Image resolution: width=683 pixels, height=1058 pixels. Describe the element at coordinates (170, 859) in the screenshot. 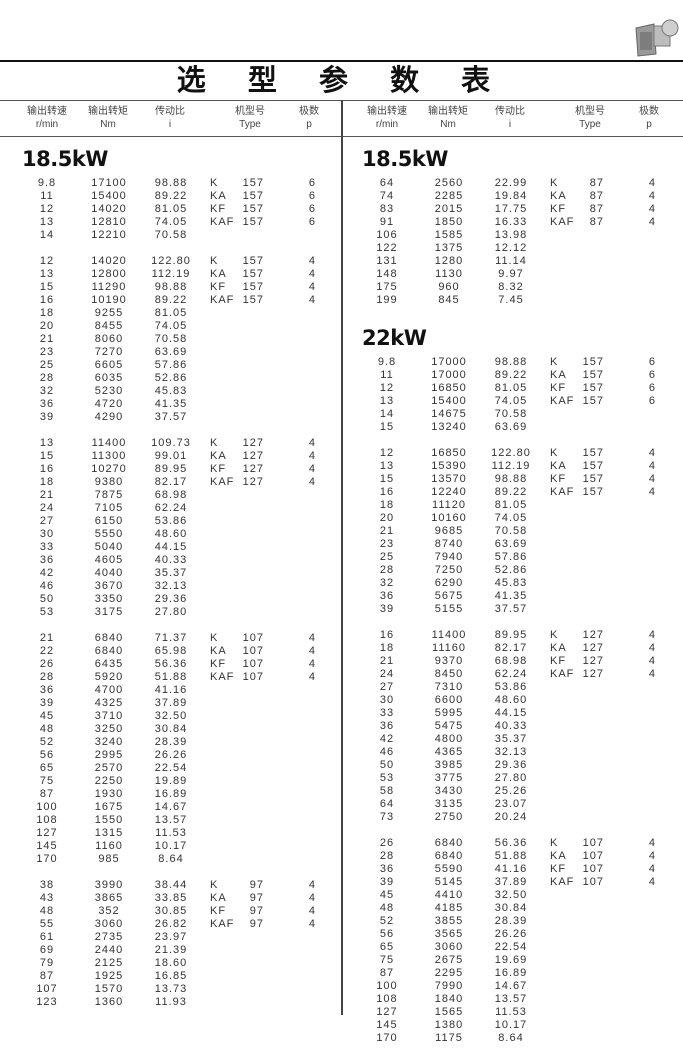

I see `table-row: 170 985 8.64` at that location.